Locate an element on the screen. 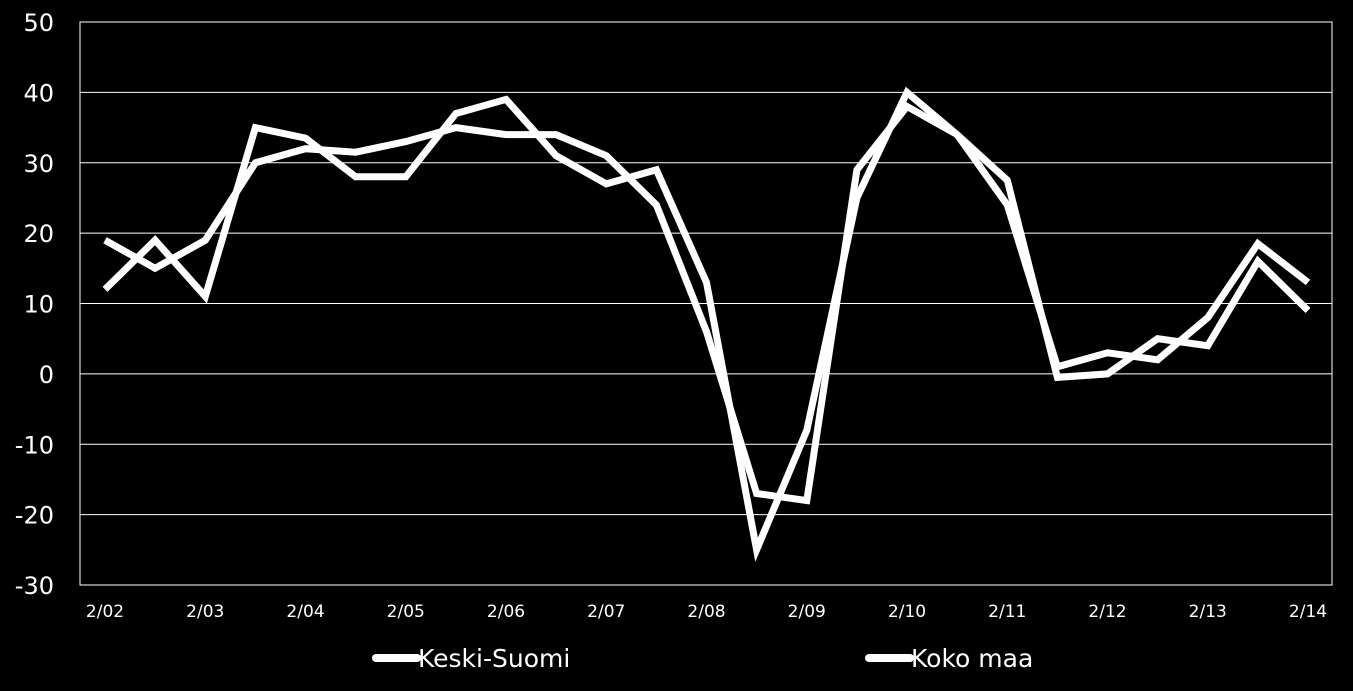  y-tick-label: -10 is located at coordinates (34, 445).